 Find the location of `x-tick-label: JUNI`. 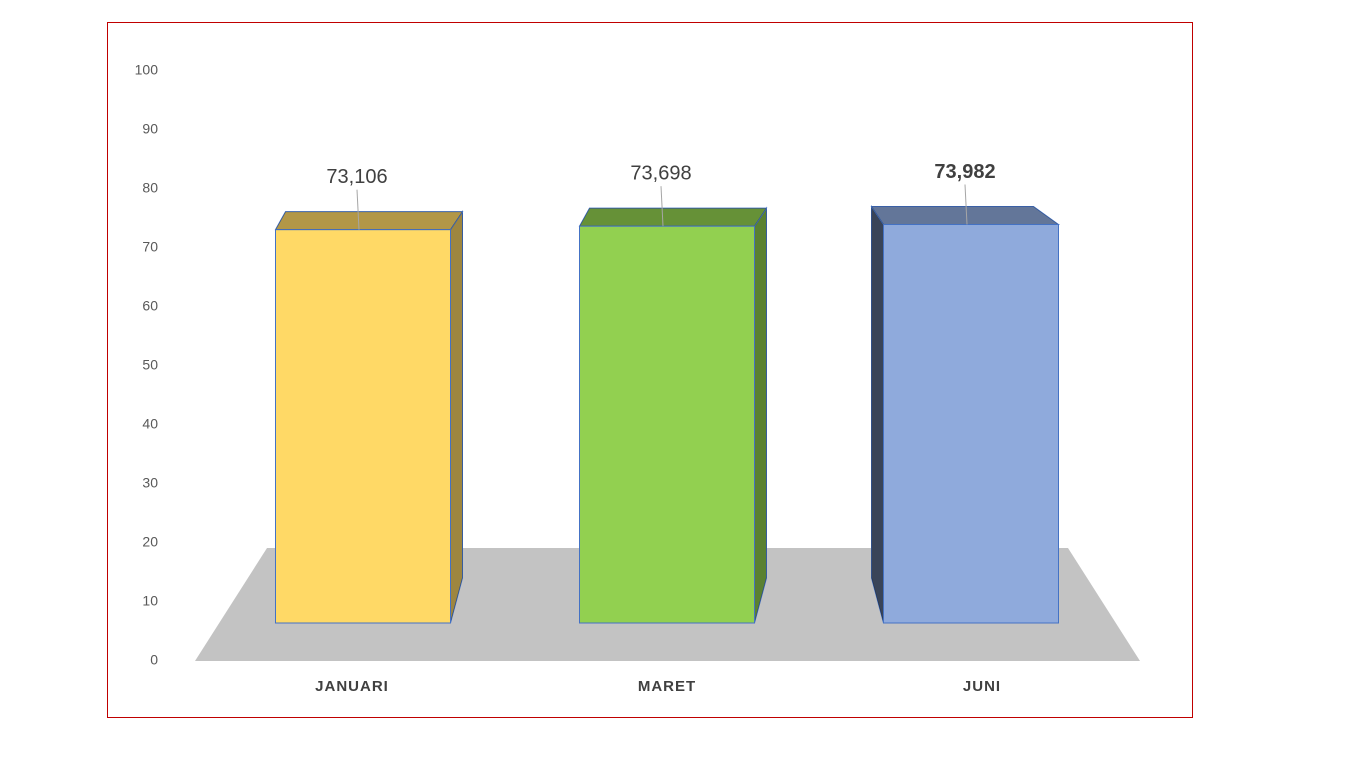

x-tick-label: JUNI is located at coordinates (982, 686).